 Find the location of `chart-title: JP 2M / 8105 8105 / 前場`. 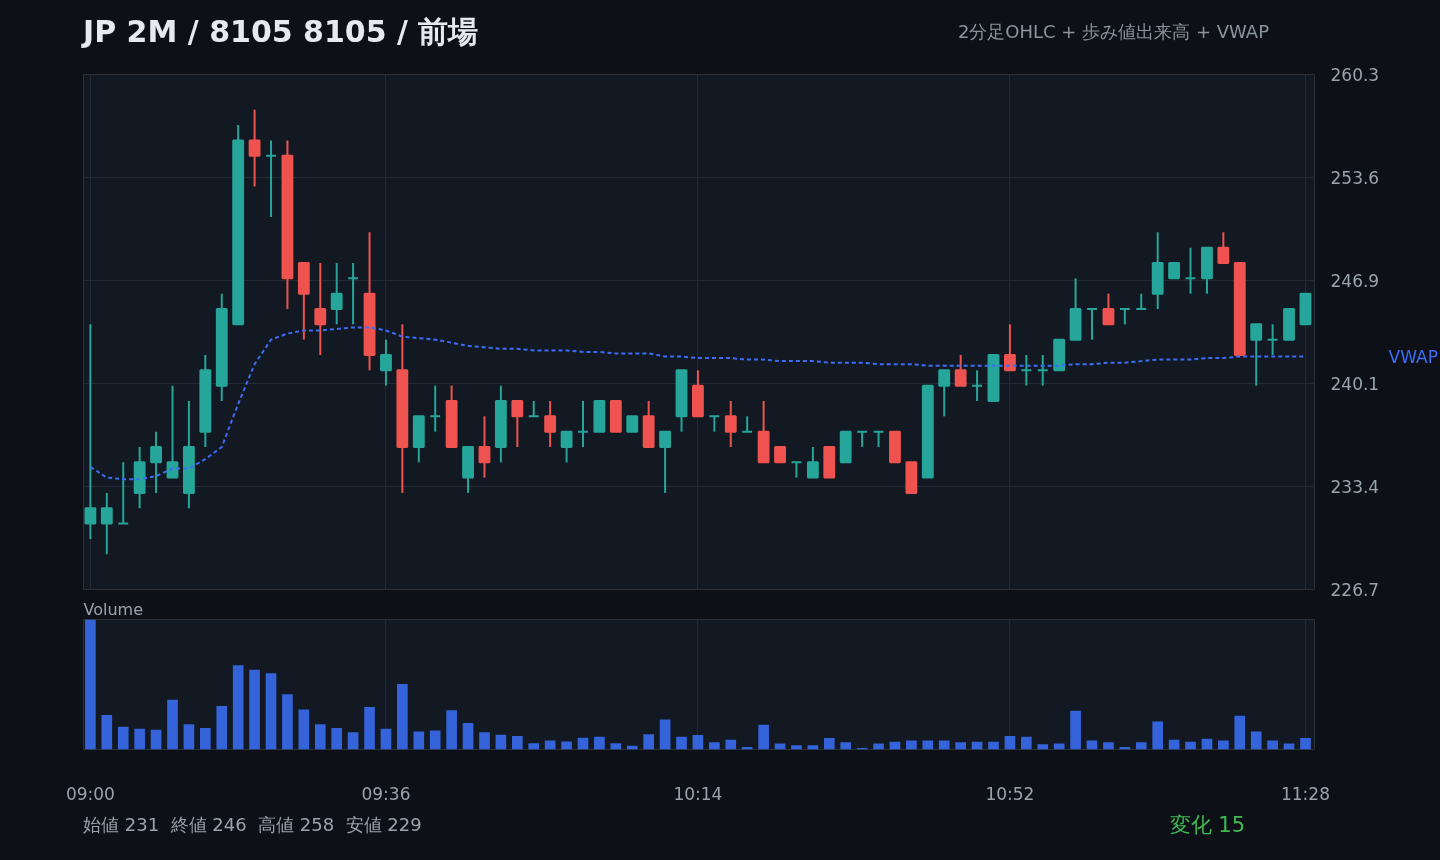

chart-title: JP 2M / 8105 8105 / 前場 is located at coordinates (281, 32).